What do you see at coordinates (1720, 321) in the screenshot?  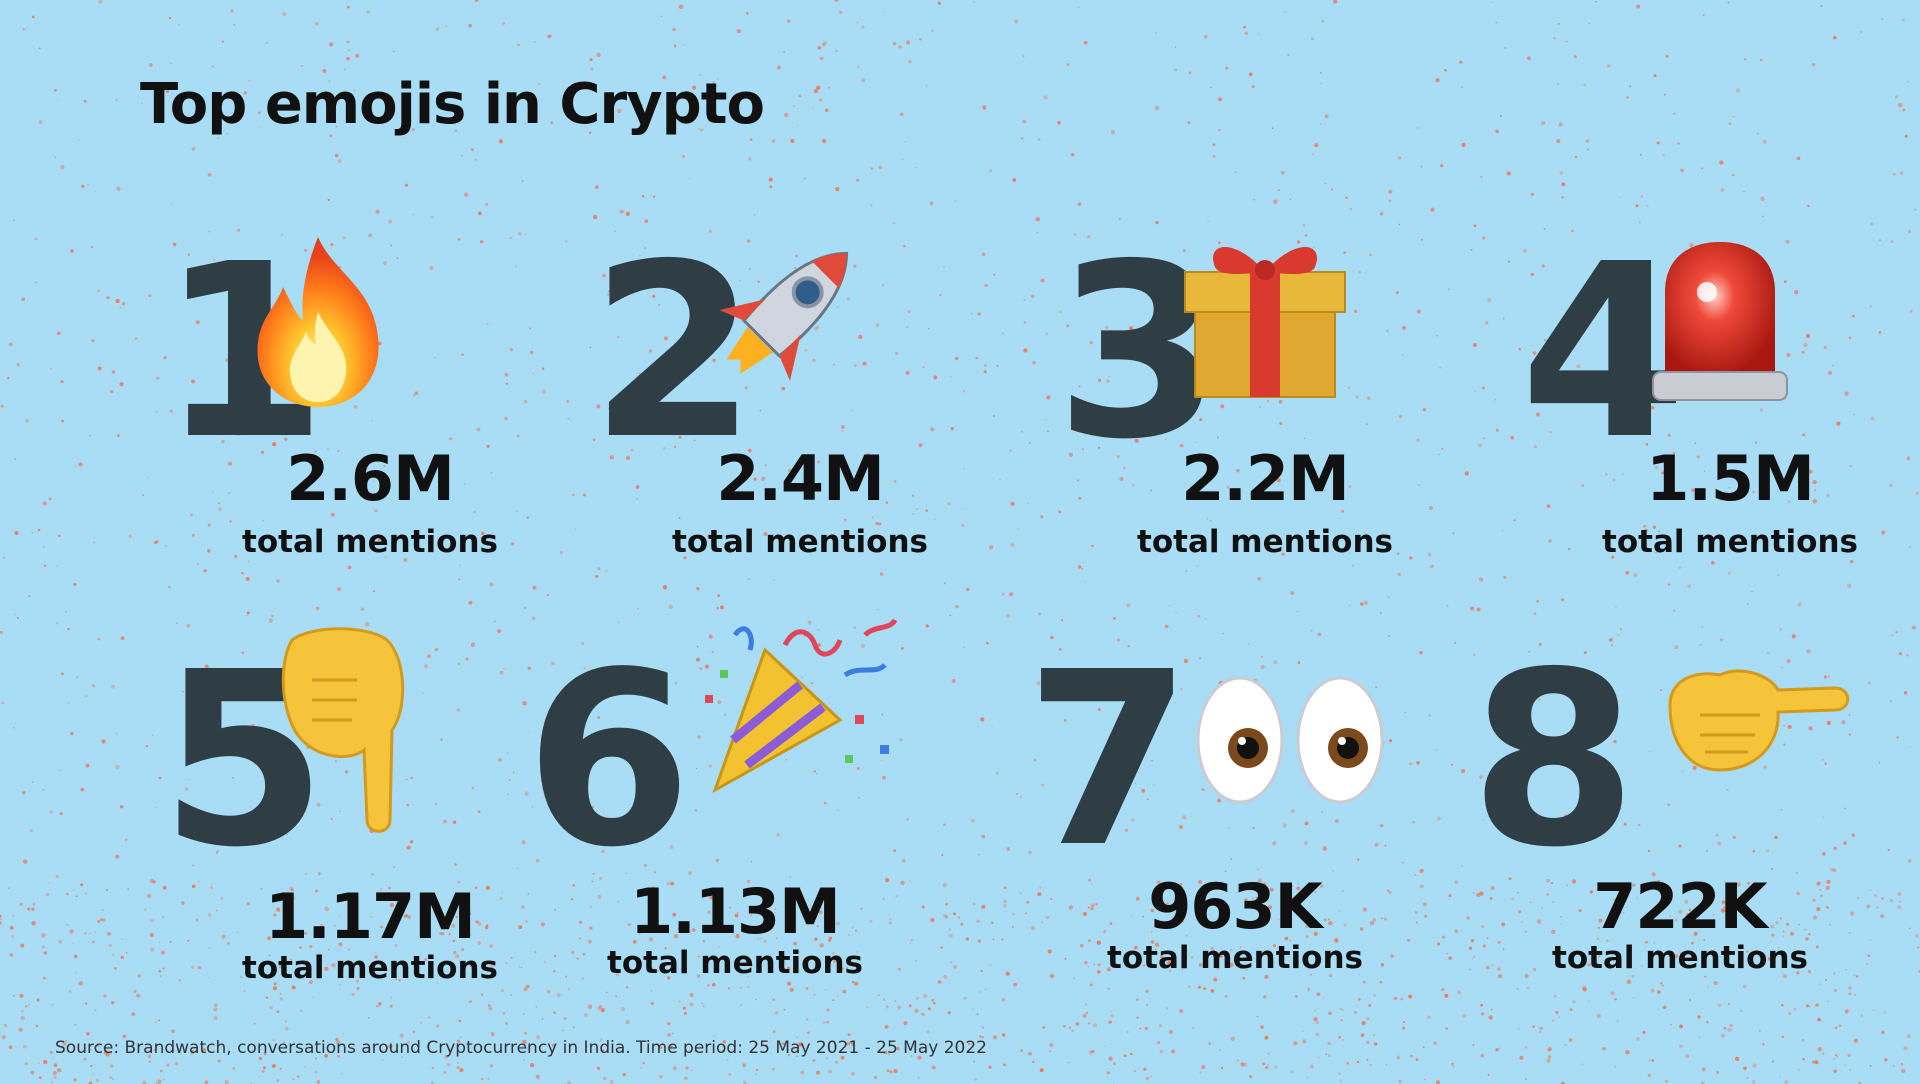 I see `siren-light-icon` at bounding box center [1720, 321].